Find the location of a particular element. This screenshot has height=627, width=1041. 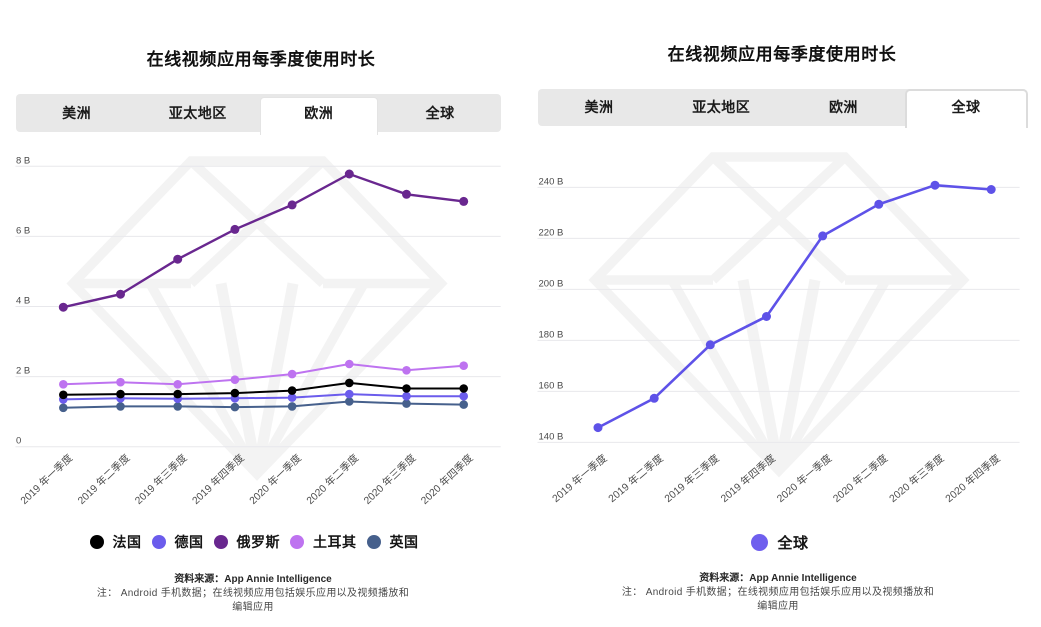

svg-text: 220 B is located at coordinates (551, 232).